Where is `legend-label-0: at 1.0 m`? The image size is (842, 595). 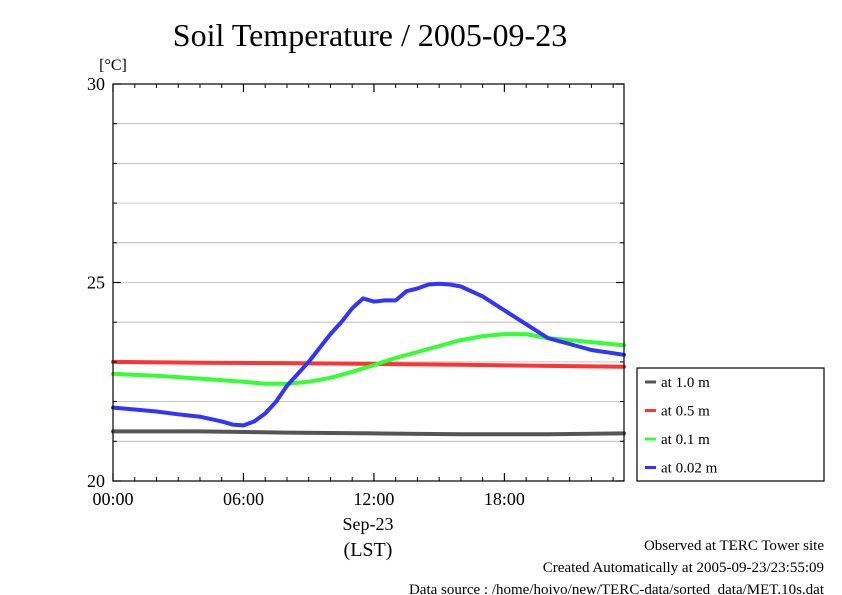 legend-label-0: at 1.0 m is located at coordinates (685, 383).